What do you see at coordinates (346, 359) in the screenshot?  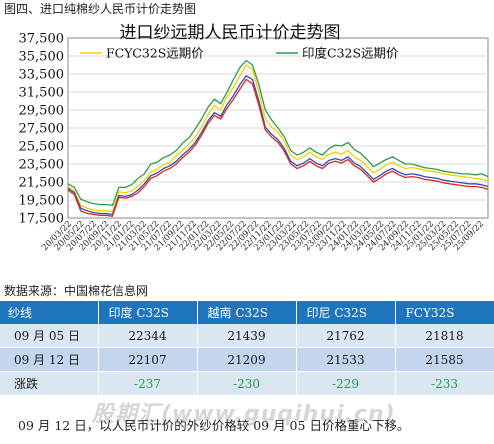 I see `cell-indonesia: 21533` at bounding box center [346, 359].